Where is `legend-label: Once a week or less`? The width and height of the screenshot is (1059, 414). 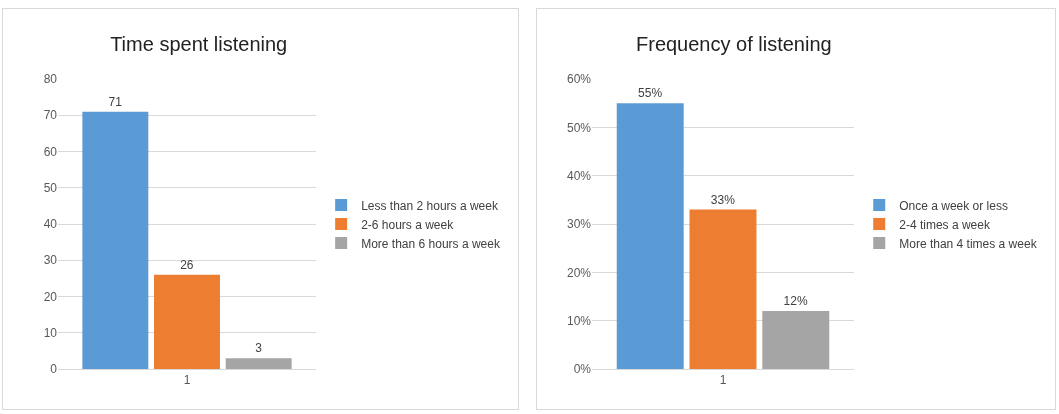 legend-label: Once a week or less is located at coordinates (953, 205).